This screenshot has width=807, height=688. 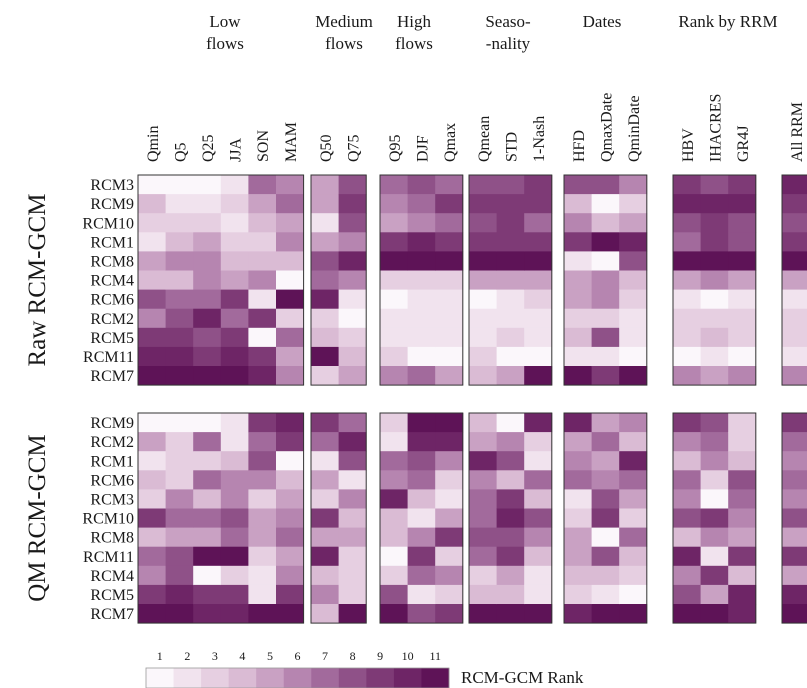 I want to click on cell-raw-rcm-gcm-rcm1-qmin, so click(x=152, y=242).